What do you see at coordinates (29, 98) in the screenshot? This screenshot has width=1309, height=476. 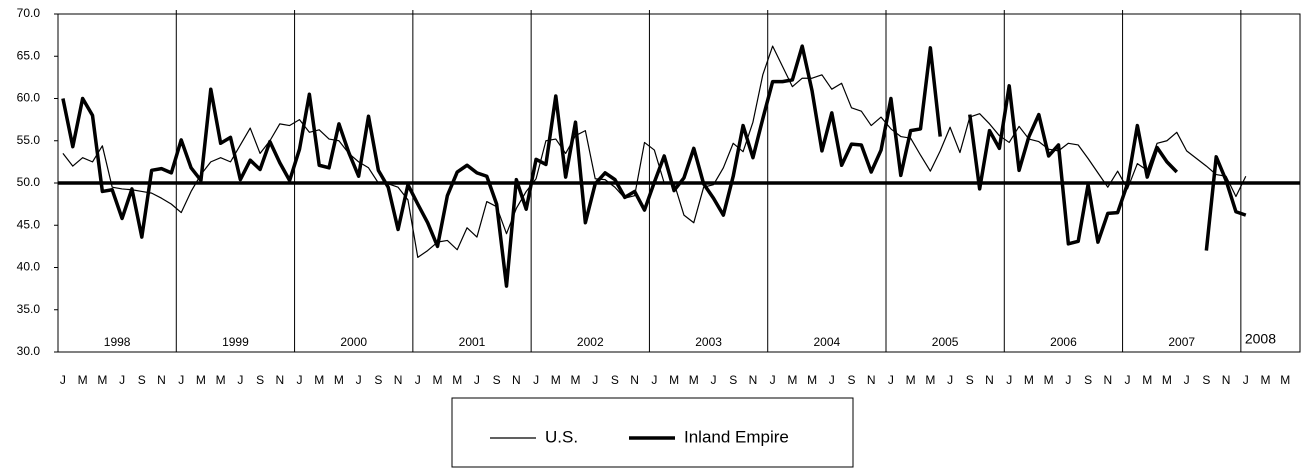 I see `y-tick-label: 60.0` at bounding box center [29, 98].